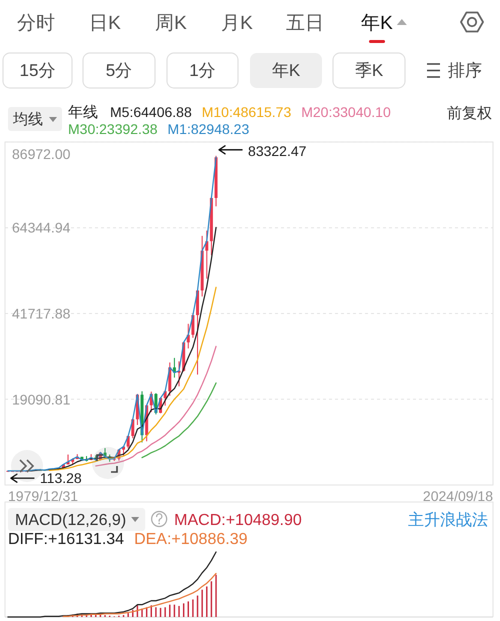  I want to click on text: 日K, so click(105, 23).